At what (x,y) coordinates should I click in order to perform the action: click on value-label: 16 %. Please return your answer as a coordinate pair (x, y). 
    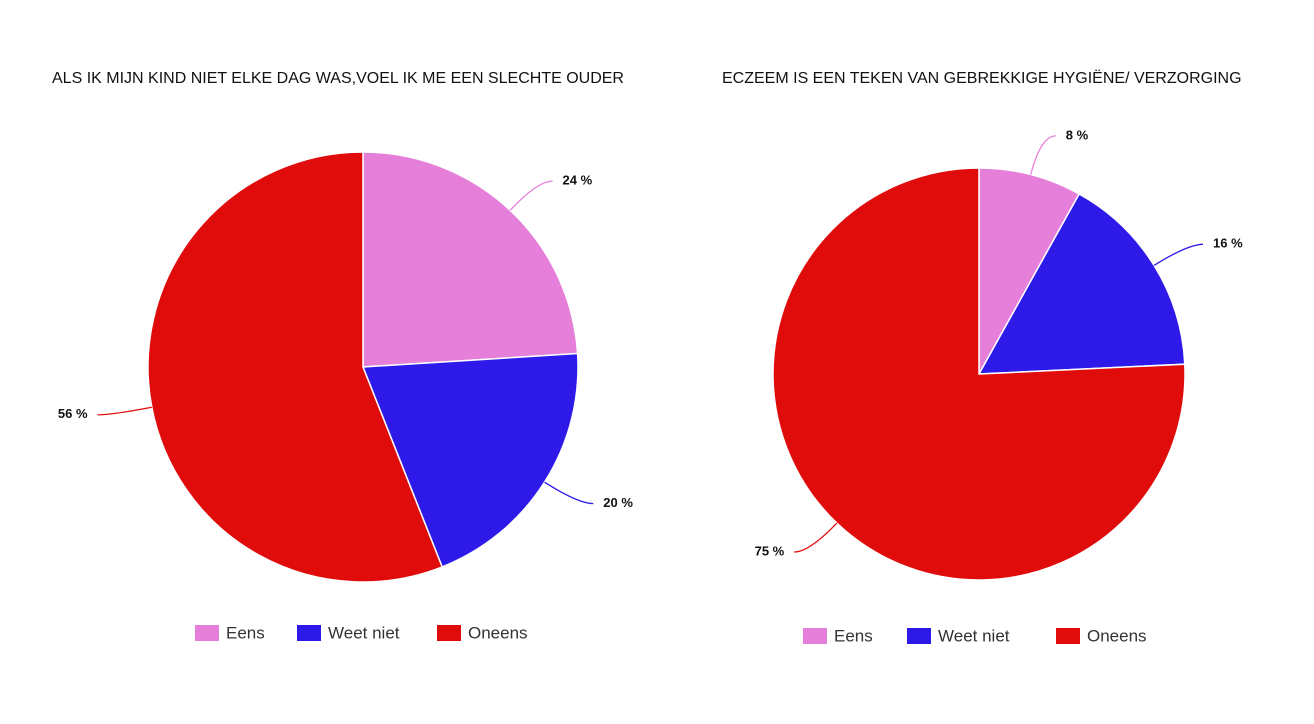
    Looking at the image, I should click on (1228, 243).